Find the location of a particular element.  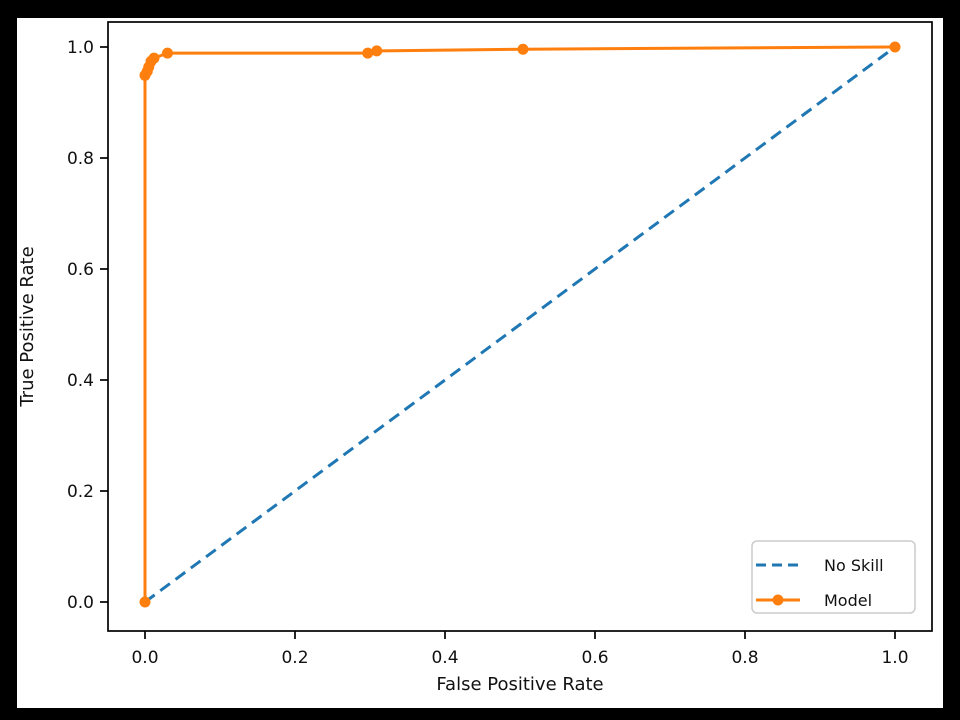

x-tick-label: 0.4 is located at coordinates (444, 658).